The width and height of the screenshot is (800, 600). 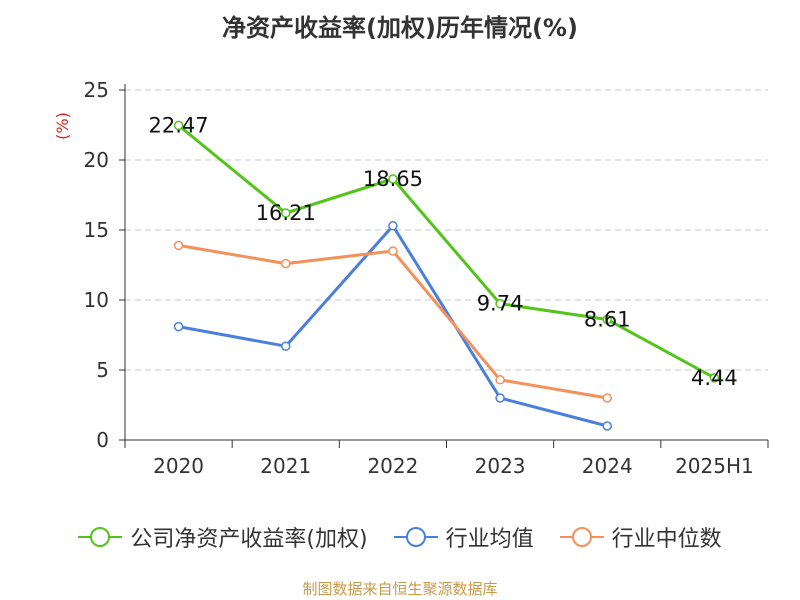 I want to click on data-source-note: 制图数据来自恒生聚源数据库, so click(x=400, y=589).